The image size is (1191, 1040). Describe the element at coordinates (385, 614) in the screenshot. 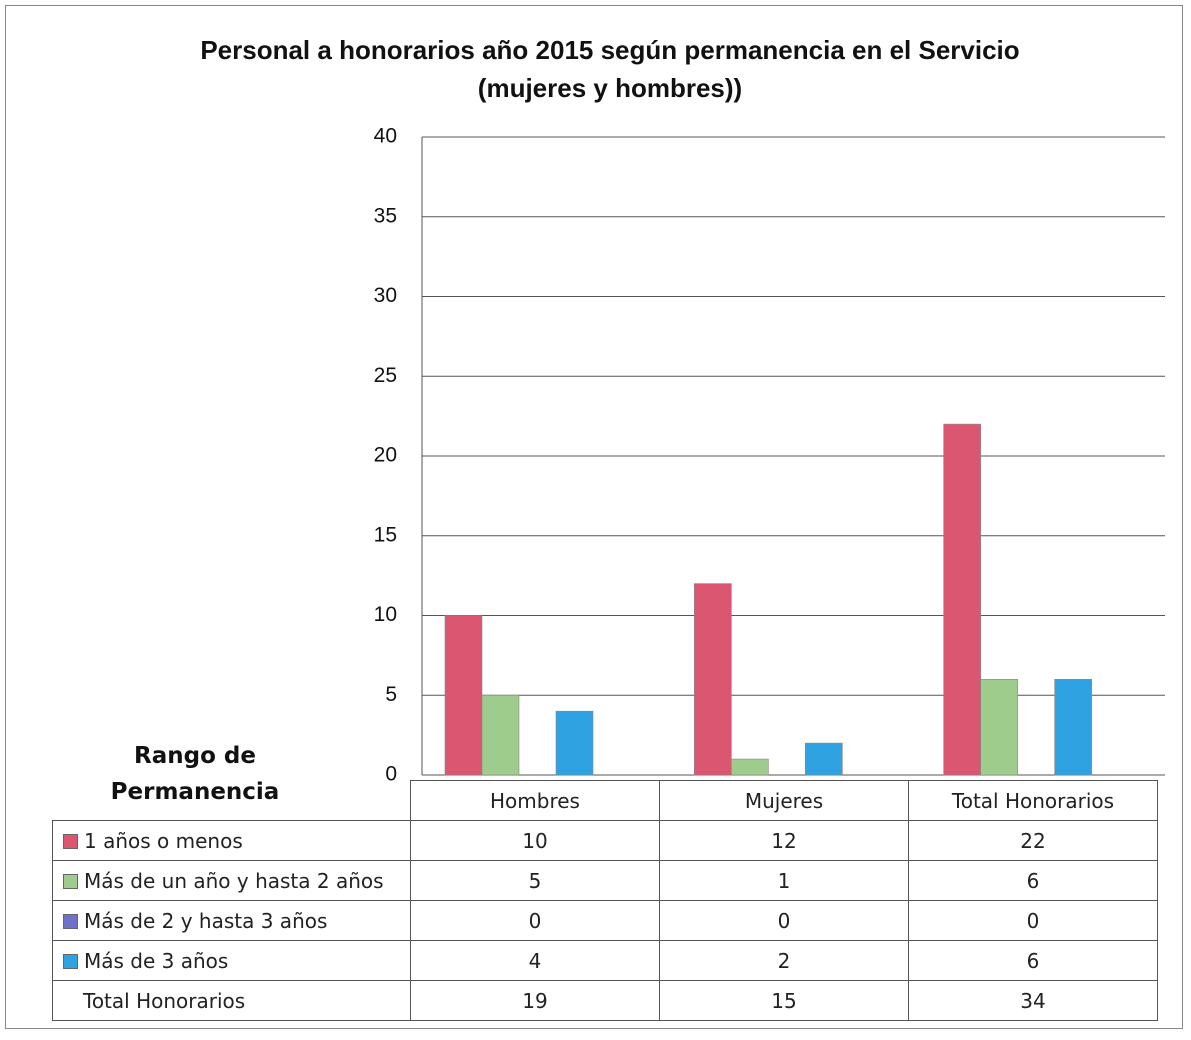

I see `y-tick-label: 10` at that location.